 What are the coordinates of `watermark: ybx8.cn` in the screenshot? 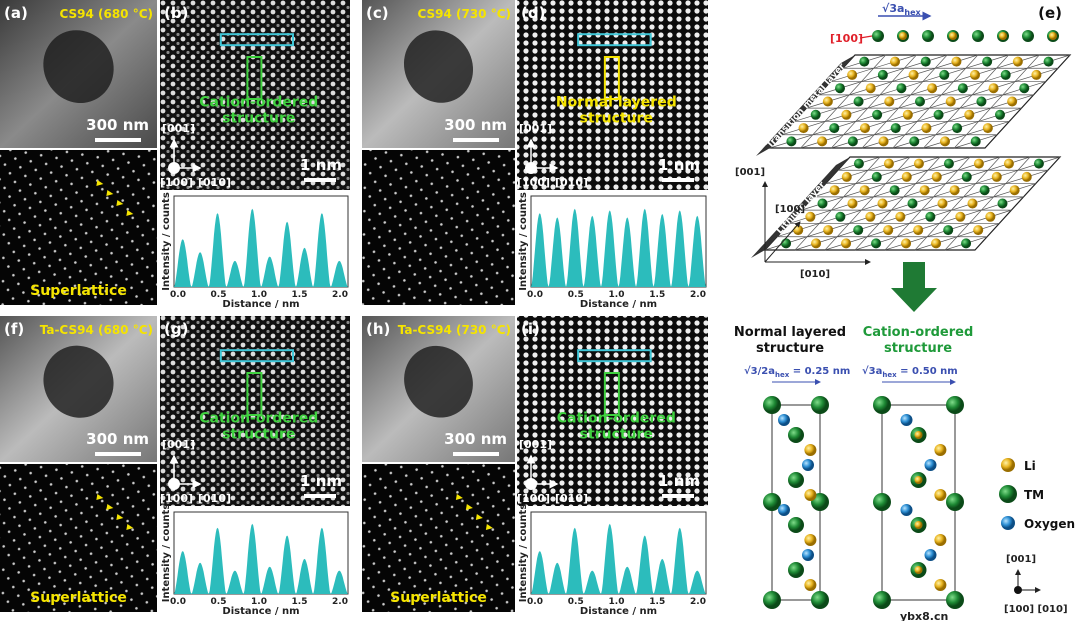 It's located at (924, 615).